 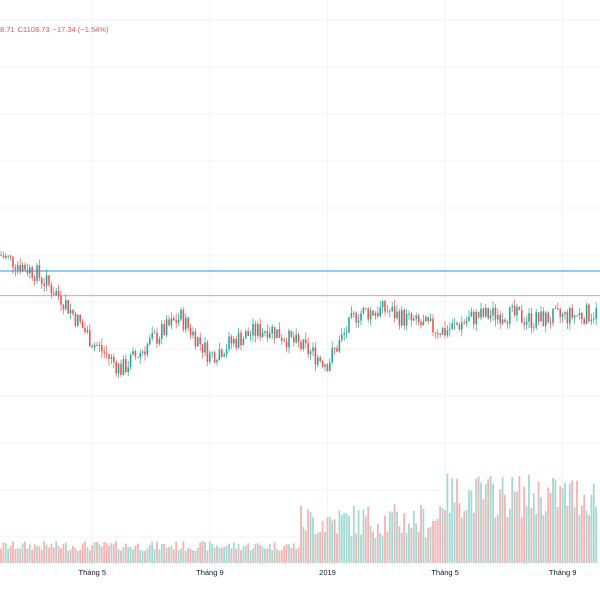 I want to click on x-tick-label: 2019, so click(x=327, y=572).